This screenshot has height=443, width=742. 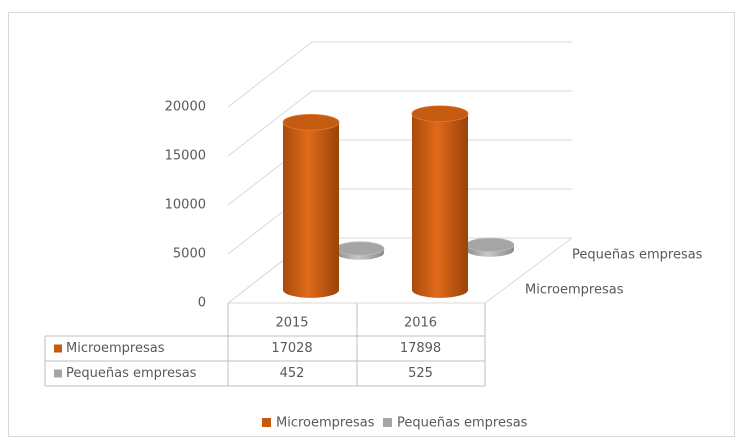 What do you see at coordinates (420, 323) in the screenshot?
I see `table-header: 2016` at bounding box center [420, 323].